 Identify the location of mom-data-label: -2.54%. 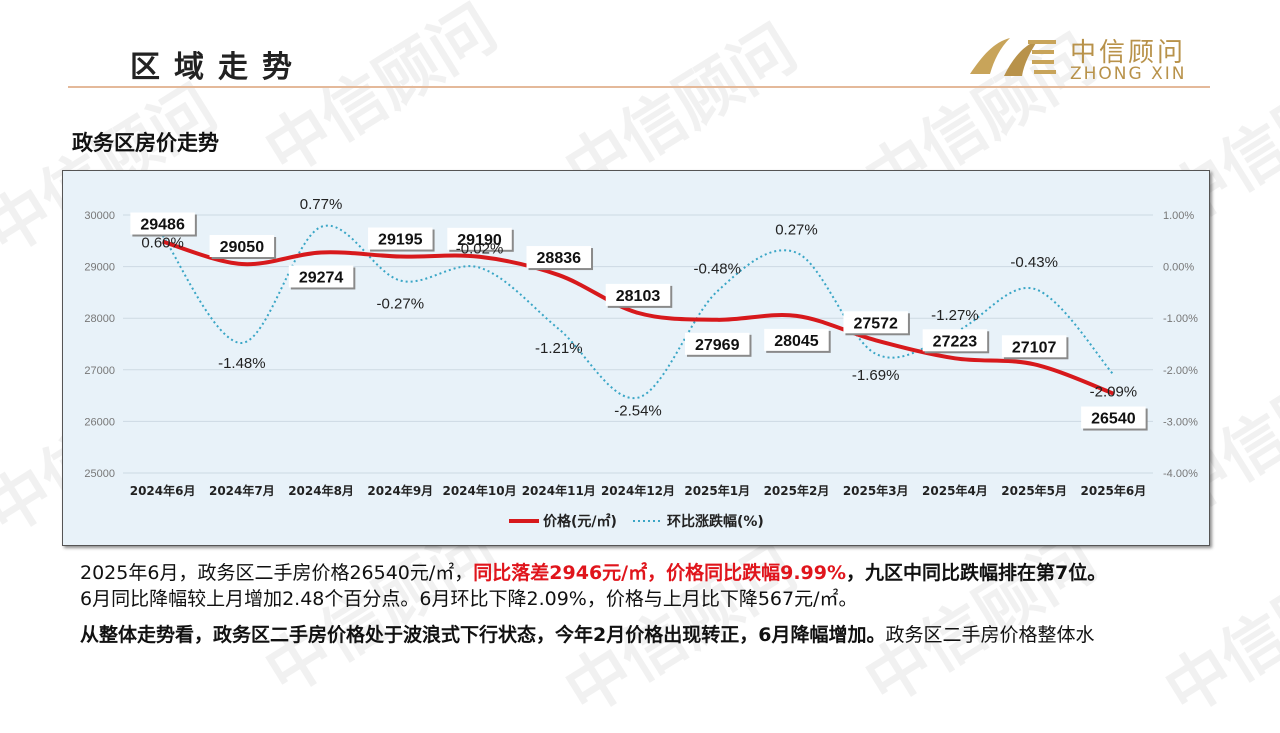
(638, 411).